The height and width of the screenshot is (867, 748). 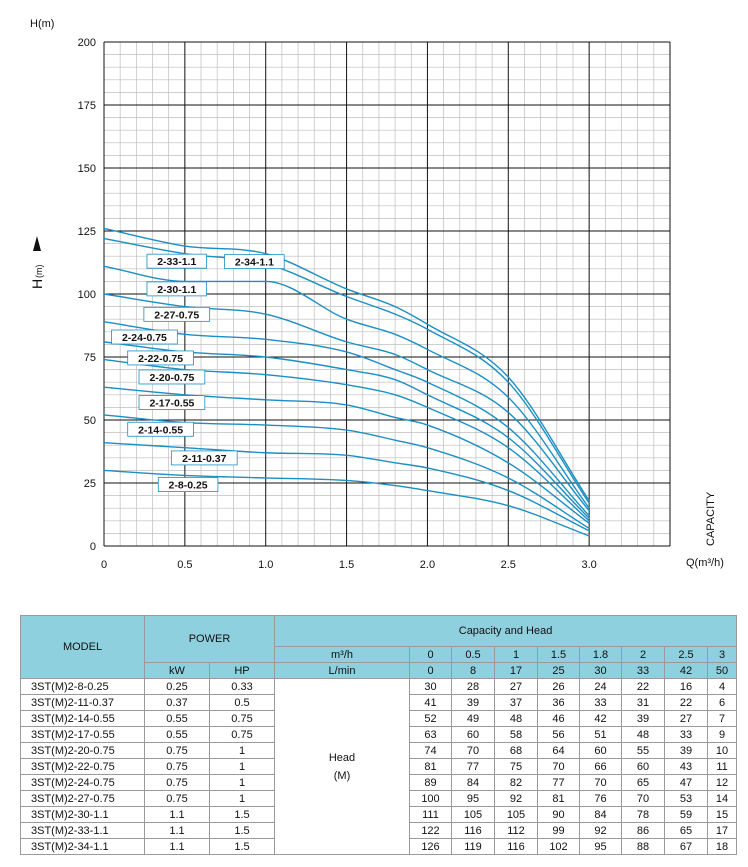 I want to click on head-value-cell: 68, so click(x=516, y=750).